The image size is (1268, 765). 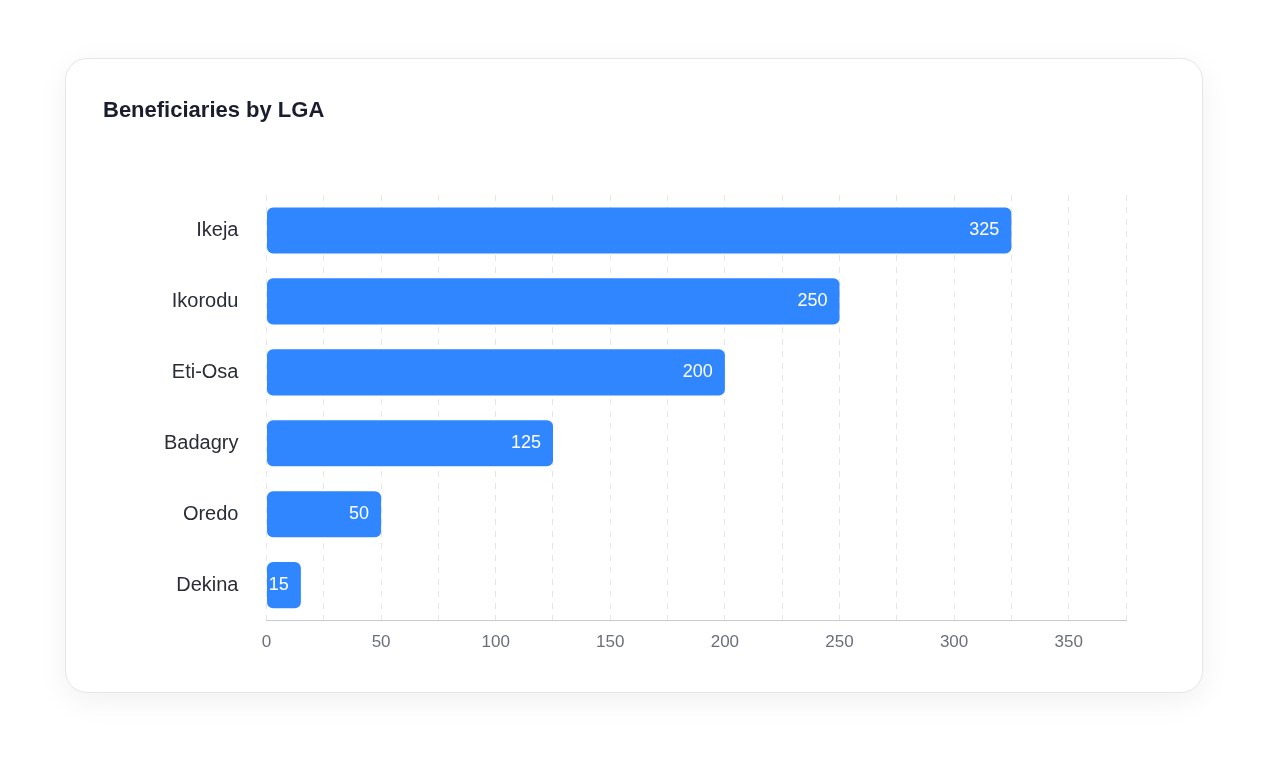 What do you see at coordinates (984, 229) in the screenshot?
I see `data-label: 325` at bounding box center [984, 229].